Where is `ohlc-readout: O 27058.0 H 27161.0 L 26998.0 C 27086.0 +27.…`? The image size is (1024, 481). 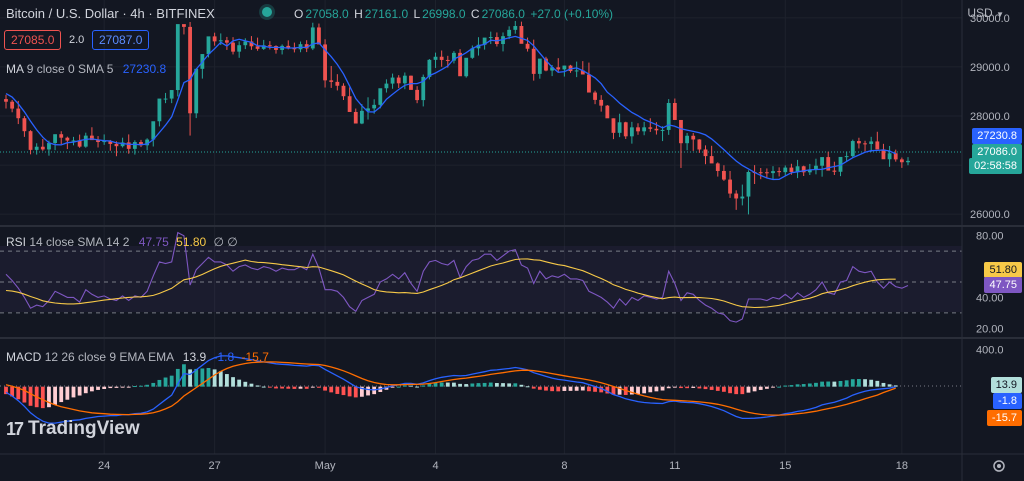
ohlc-readout: O 27058.0 H 27161.0 L 26998.0 C 27086.0 +27.… is located at coordinates (454, 14).